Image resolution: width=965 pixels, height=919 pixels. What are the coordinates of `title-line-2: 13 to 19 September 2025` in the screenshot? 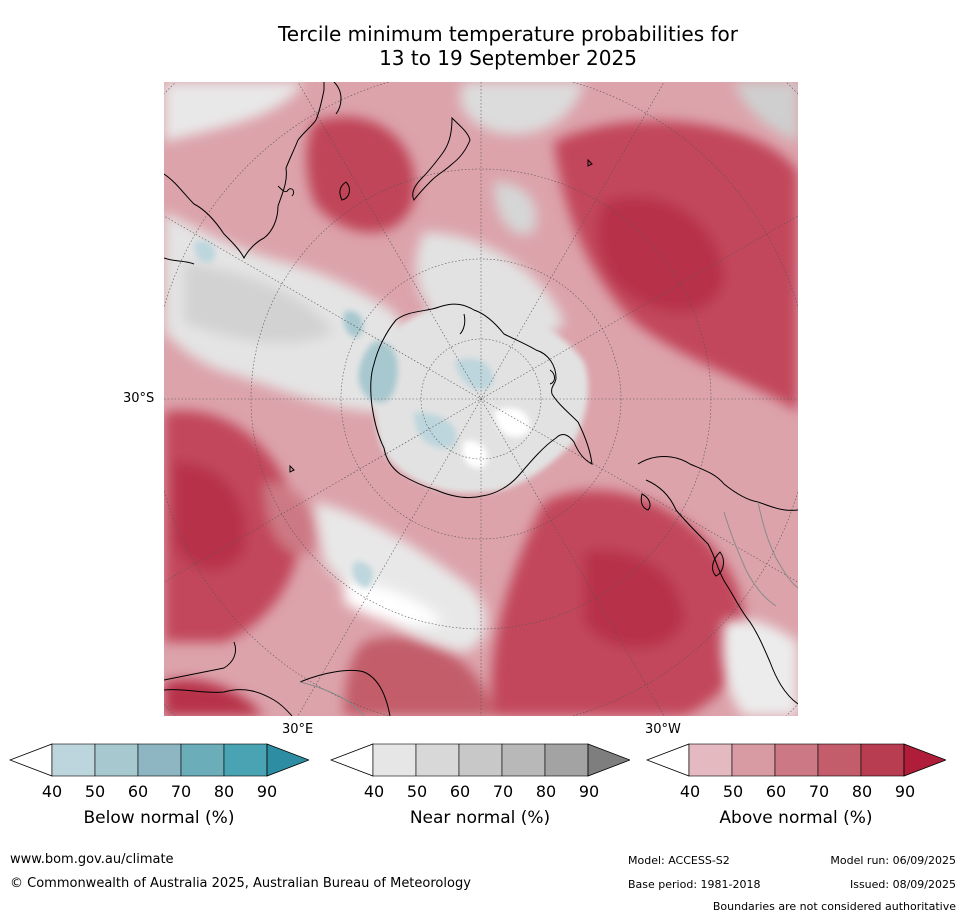 It's located at (508, 58).